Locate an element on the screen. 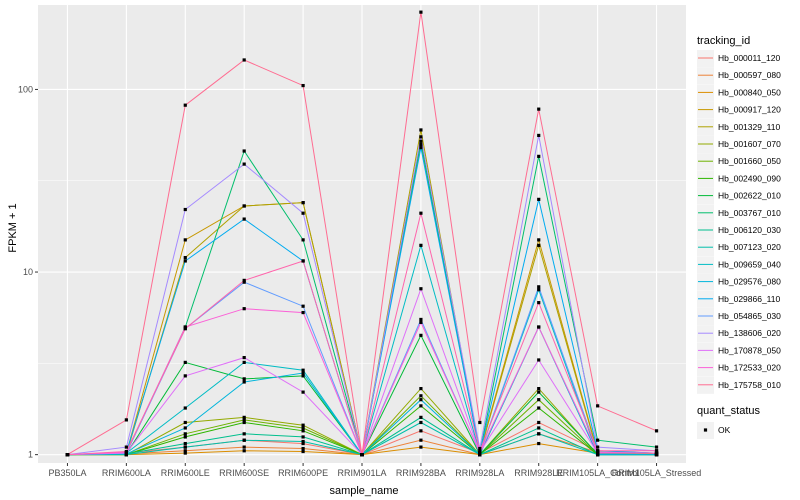 The image size is (800, 500). y-axis-title: FPKM + 1 is located at coordinates (13, 227).